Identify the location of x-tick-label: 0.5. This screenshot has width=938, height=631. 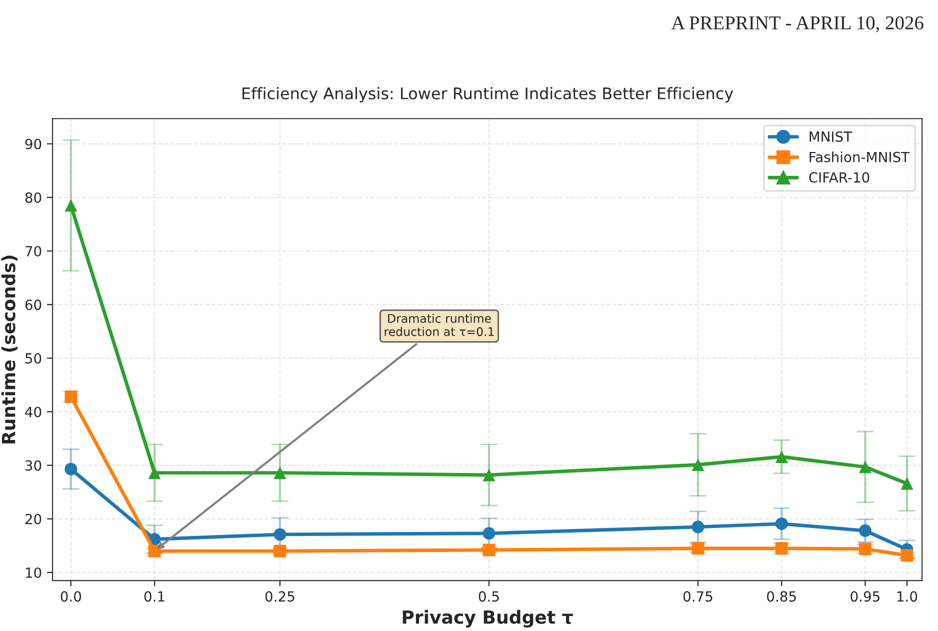
(488, 596).